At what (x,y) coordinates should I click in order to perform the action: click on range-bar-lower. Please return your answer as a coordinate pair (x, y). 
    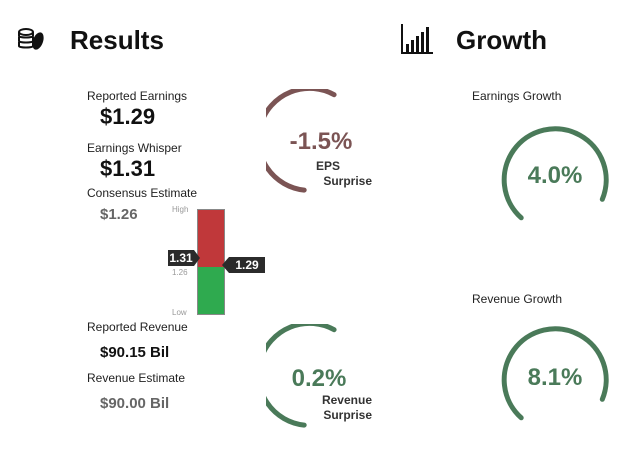
    Looking at the image, I should click on (211, 290).